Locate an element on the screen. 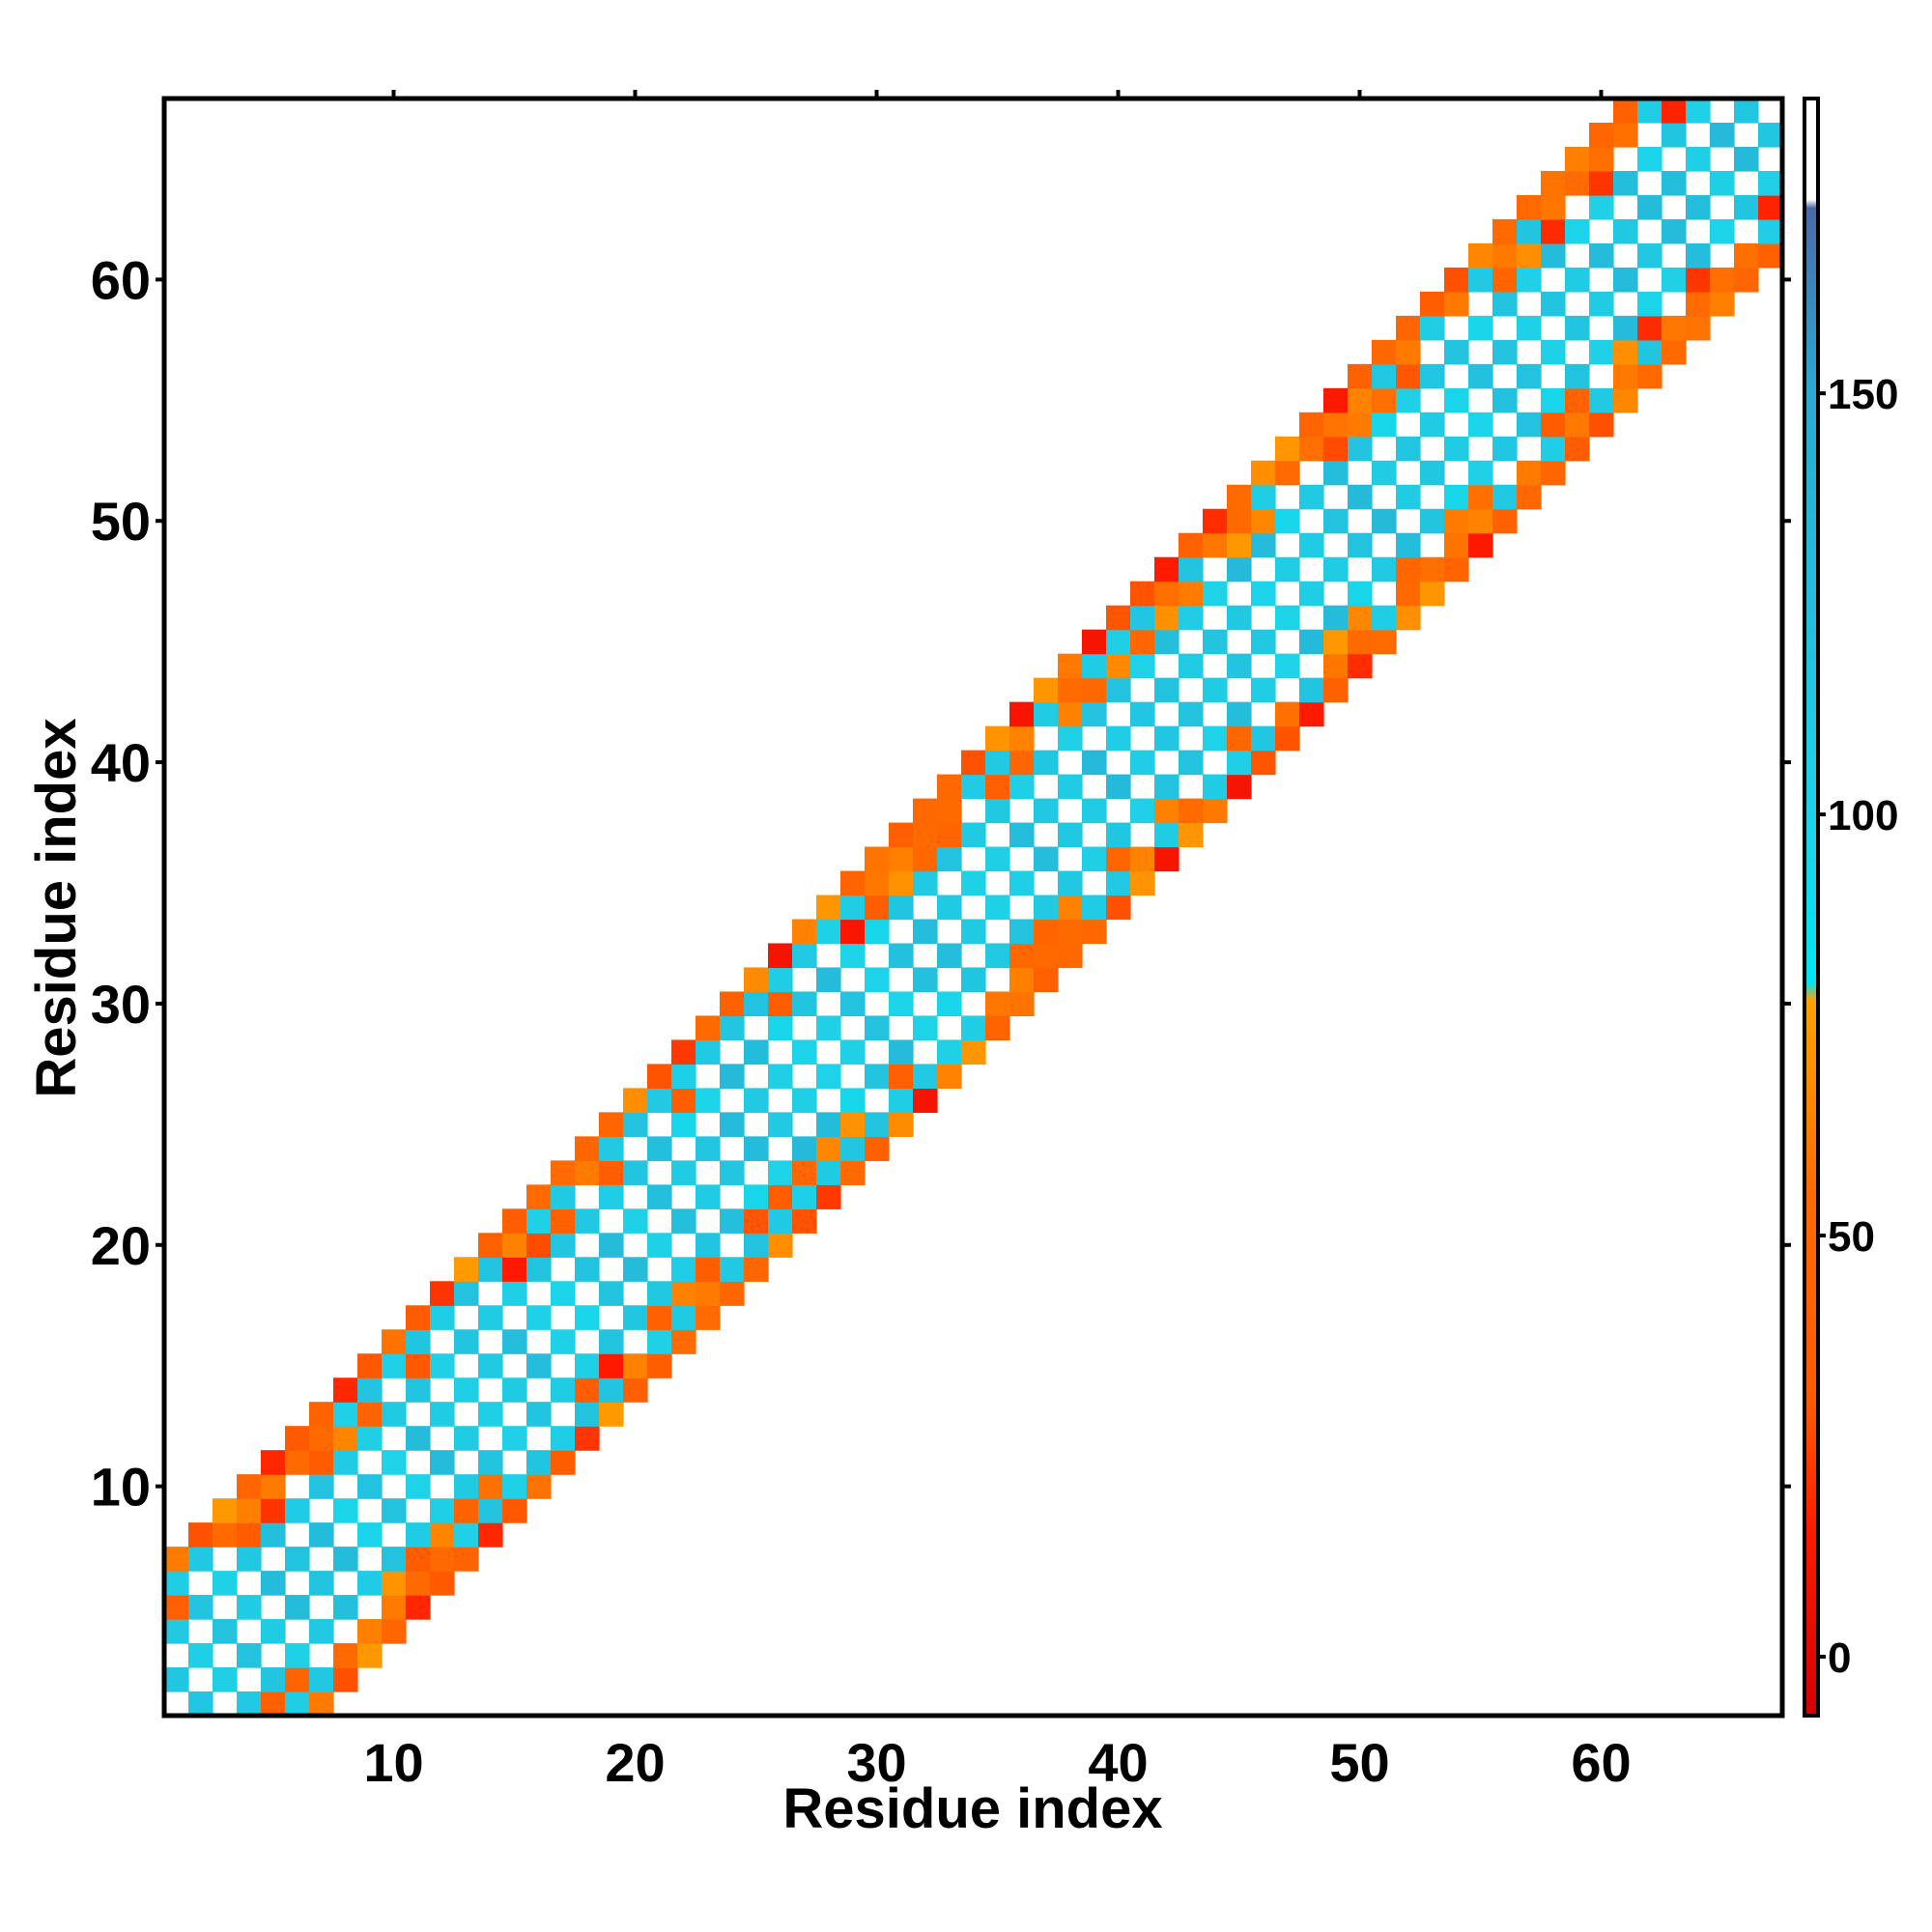 The height and width of the screenshot is (1932, 1932). y-tick-label: 10 is located at coordinates (121, 1487).